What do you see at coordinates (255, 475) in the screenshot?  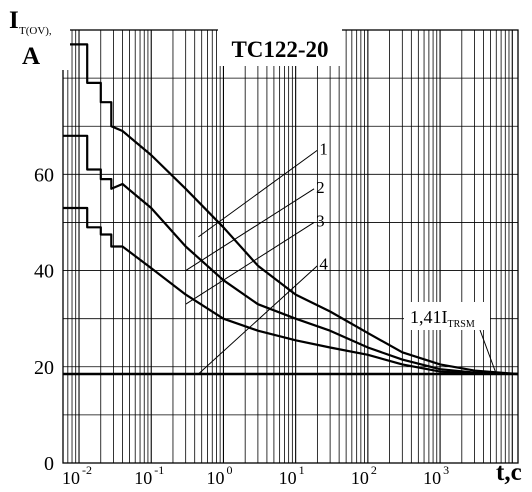 I see `x-tick-labels: 10 -2 10 -1 10 0 10 1 10 2 10 3` at bounding box center [255, 475].